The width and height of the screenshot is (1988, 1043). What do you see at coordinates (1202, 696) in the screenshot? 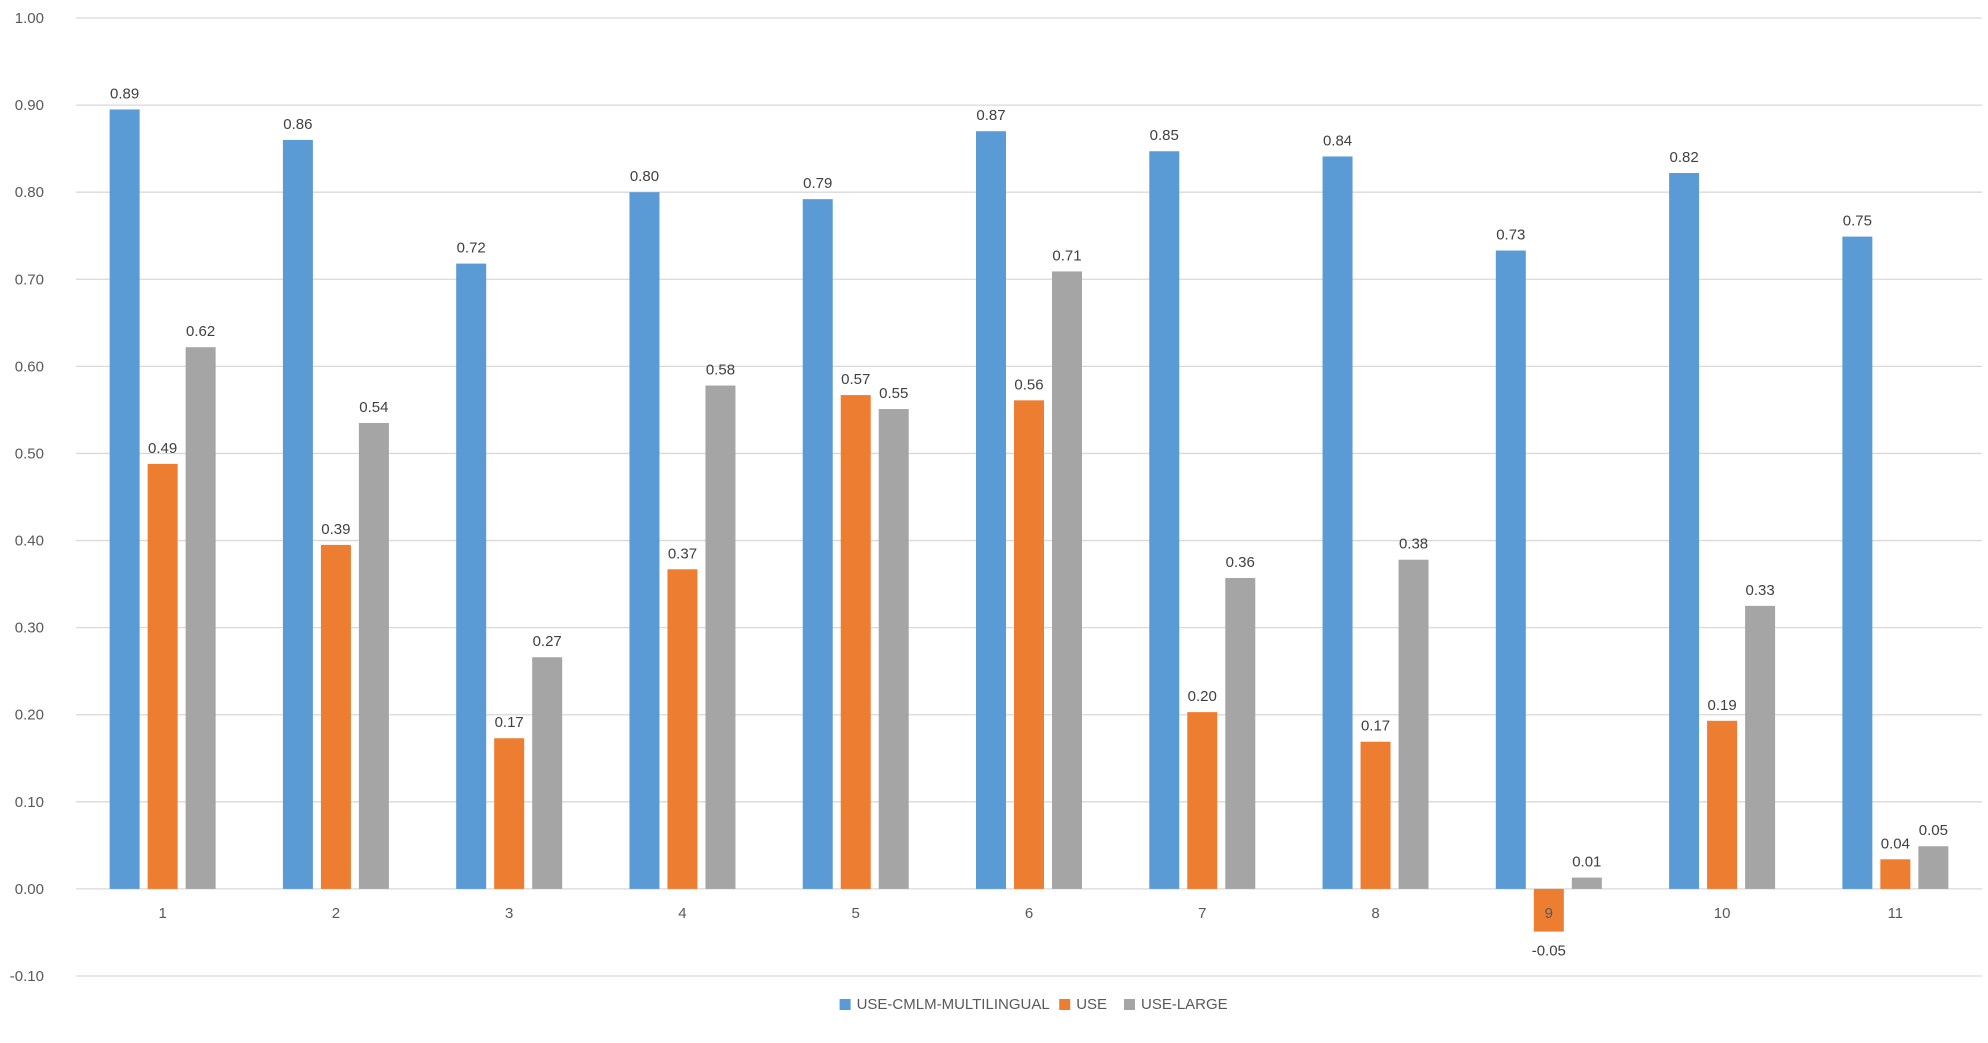
I see `data-label: 0.20` at bounding box center [1202, 696].